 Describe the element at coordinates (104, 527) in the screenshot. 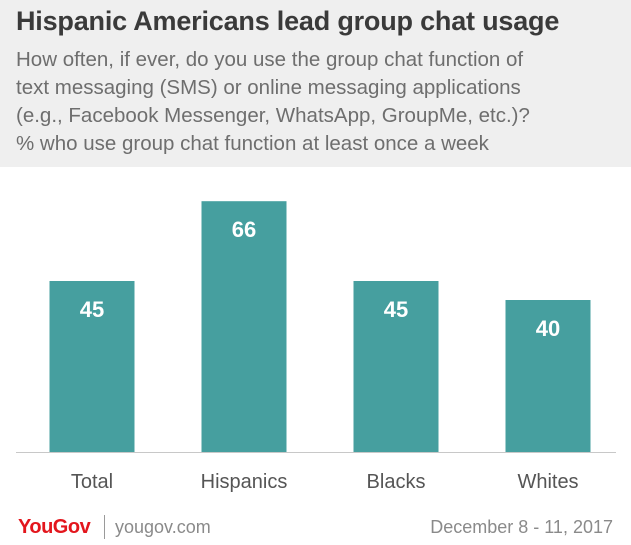

I see `footer-divider` at that location.